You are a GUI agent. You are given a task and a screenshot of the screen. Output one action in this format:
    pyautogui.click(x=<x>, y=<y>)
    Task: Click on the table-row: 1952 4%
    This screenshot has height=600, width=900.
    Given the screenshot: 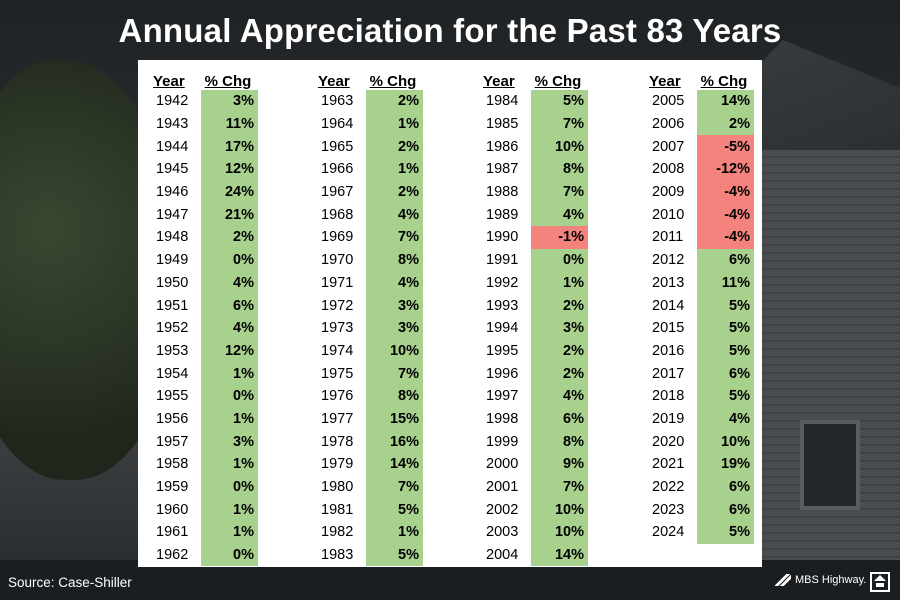 What is the action you would take?
    pyautogui.click(x=203, y=328)
    